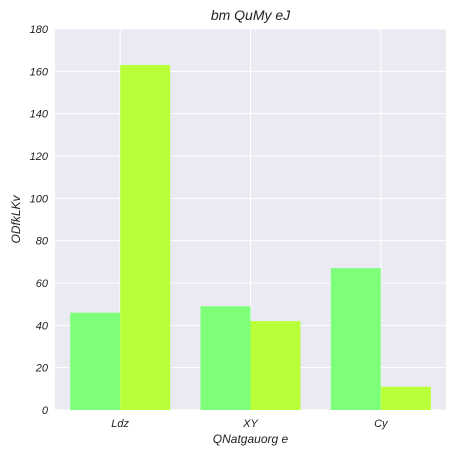 Image resolution: width=456 pixels, height=456 pixels. What do you see at coordinates (16, 218) in the screenshot?
I see `y-axis-label: ODfkLKv` at bounding box center [16, 218].